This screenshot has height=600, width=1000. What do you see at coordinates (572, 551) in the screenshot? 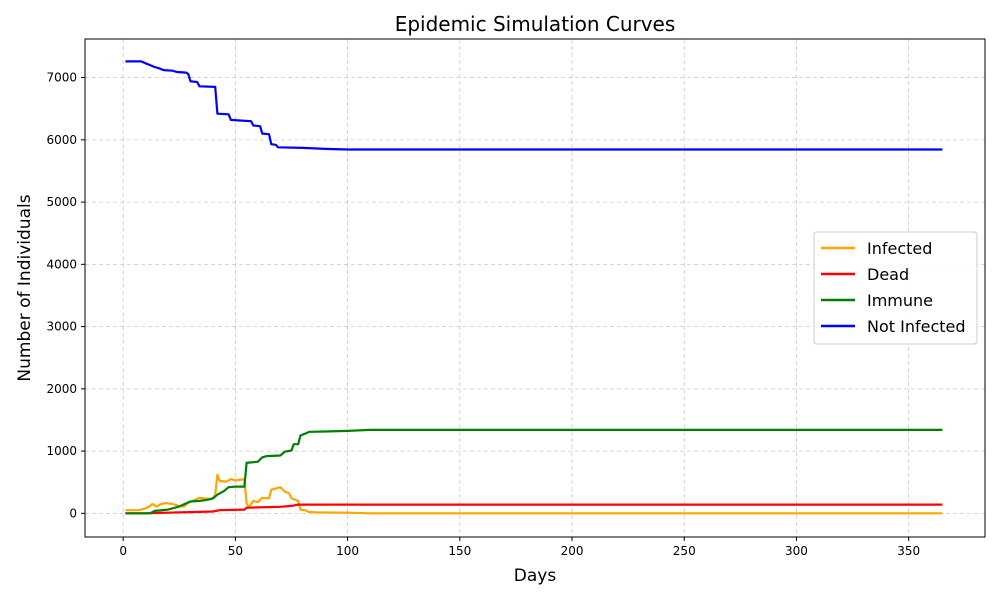
I see `x-tick-label: 200` at bounding box center [572, 551].